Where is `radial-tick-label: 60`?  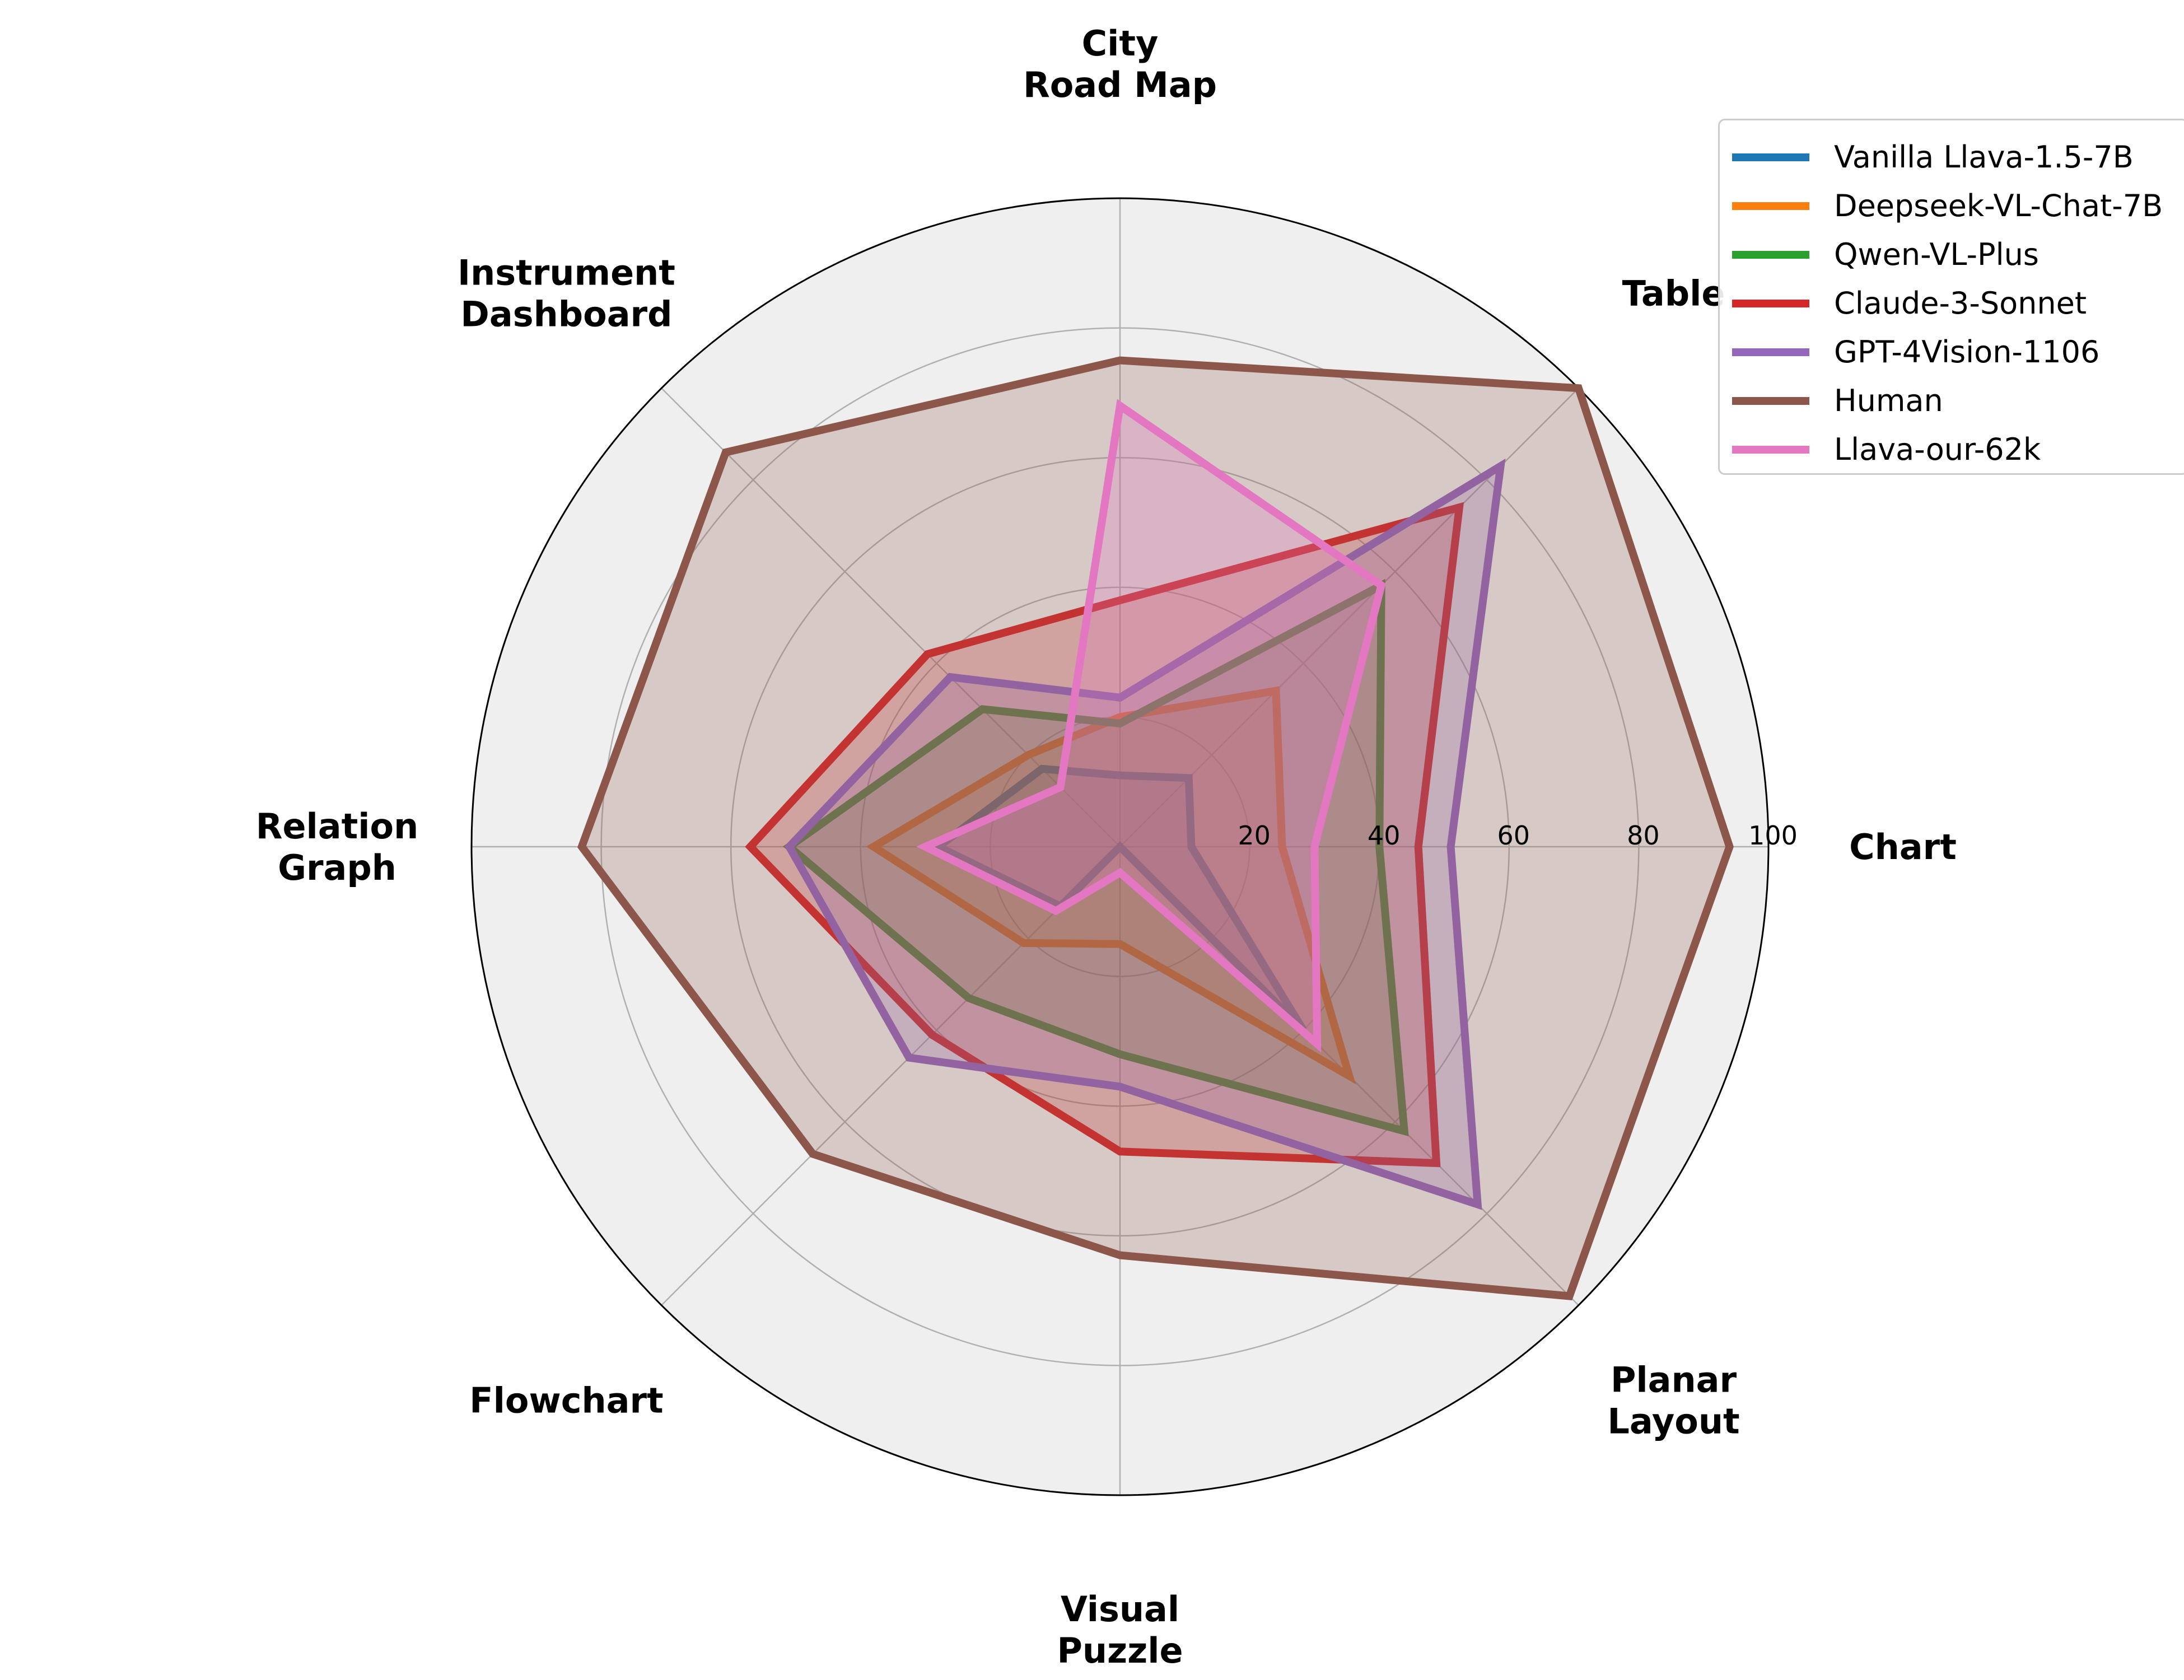
radial-tick-label: 60 is located at coordinates (1514, 836).